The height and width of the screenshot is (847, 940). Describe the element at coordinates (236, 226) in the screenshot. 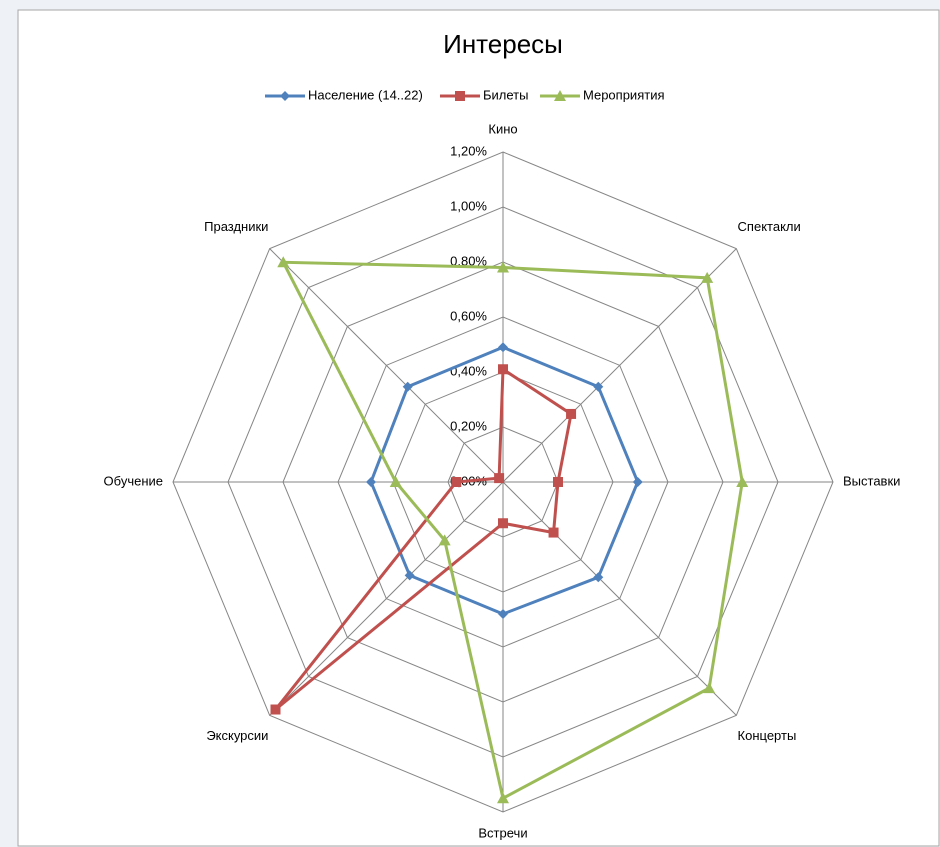

I see `category-label: Праздники` at that location.